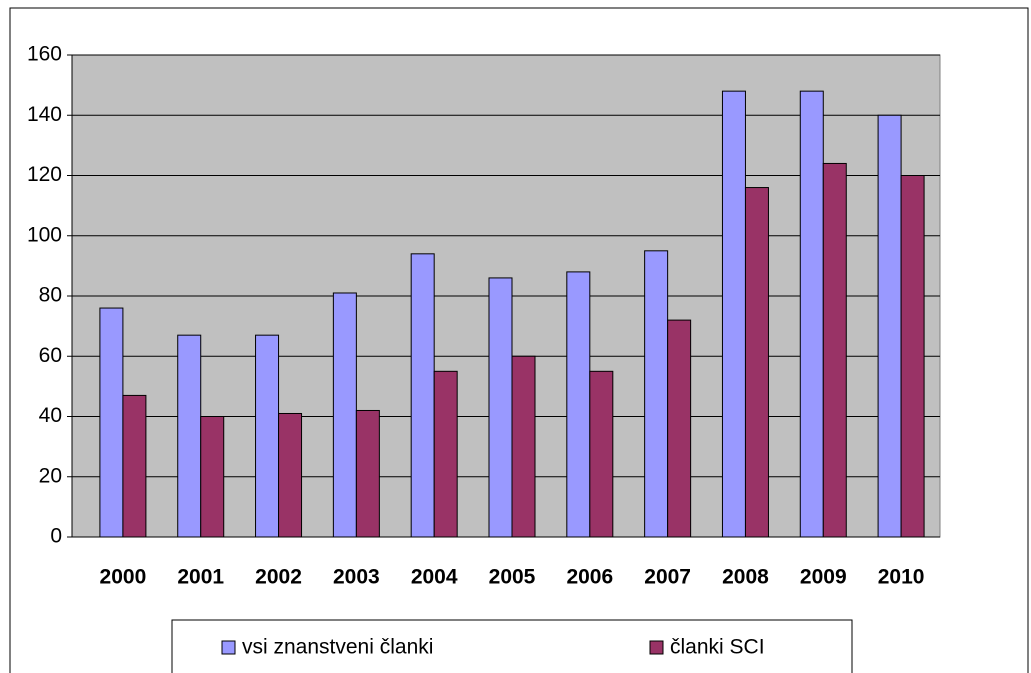  Describe the element at coordinates (667, 577) in the screenshot. I see `x-tick-label: 2007` at that location.